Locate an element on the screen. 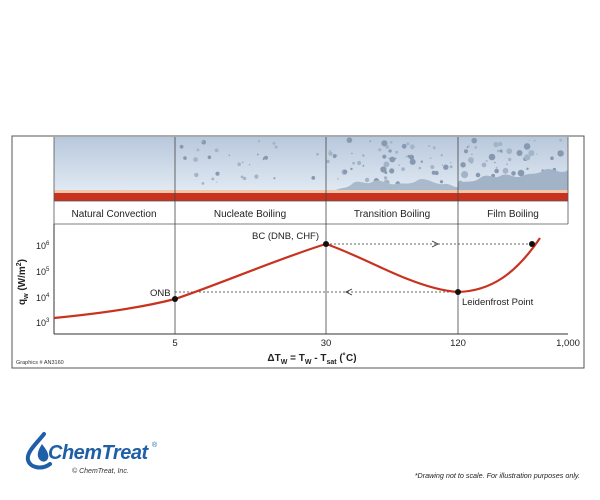 This screenshot has height=500, width=600. graphics-id: Graphics # AN3160 is located at coordinates (40, 363).